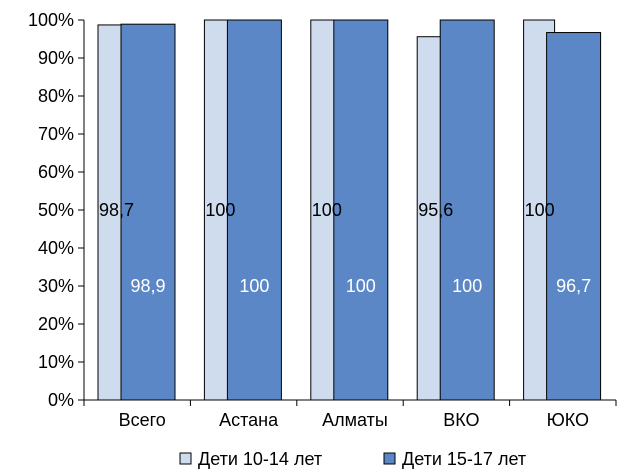 The image size is (619, 475). Describe the element at coordinates (464, 459) in the screenshot. I see `legend-label-series-2: Дети 15-17 лет` at that location.